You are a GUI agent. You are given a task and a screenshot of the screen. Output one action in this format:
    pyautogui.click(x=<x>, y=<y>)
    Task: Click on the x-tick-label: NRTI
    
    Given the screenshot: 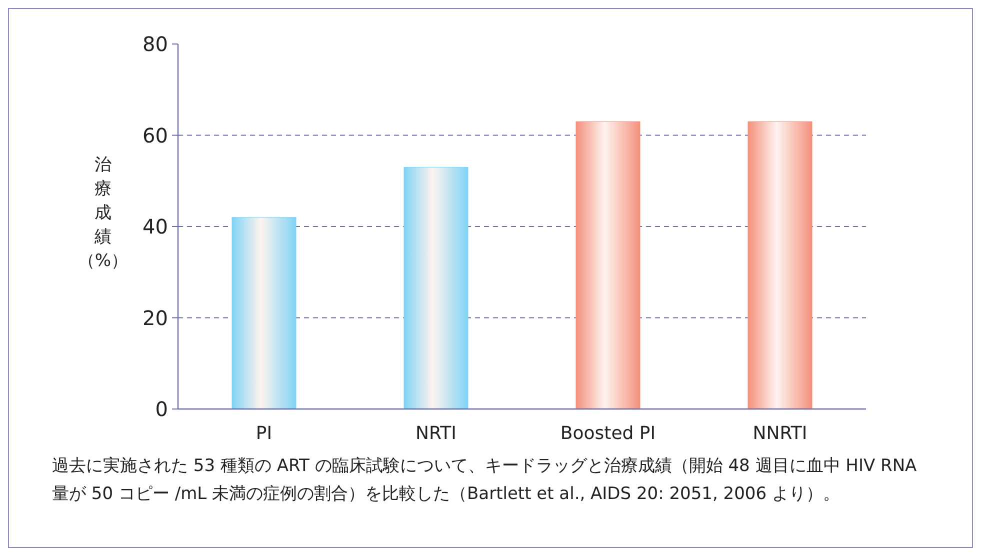 What is the action you would take?
    pyautogui.click(x=436, y=433)
    